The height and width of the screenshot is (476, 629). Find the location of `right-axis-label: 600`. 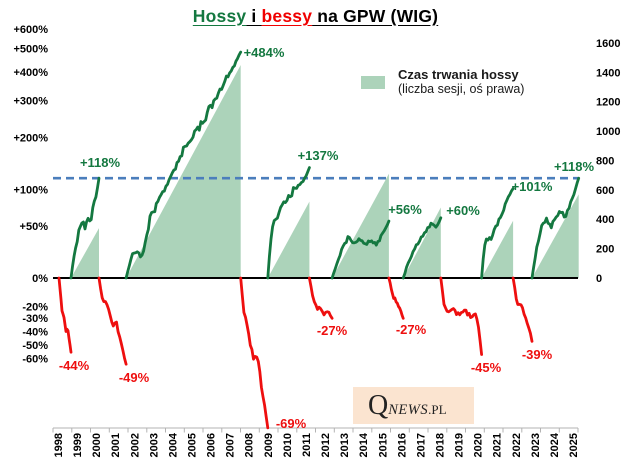

right-axis-label: 600 is located at coordinates (605, 191).